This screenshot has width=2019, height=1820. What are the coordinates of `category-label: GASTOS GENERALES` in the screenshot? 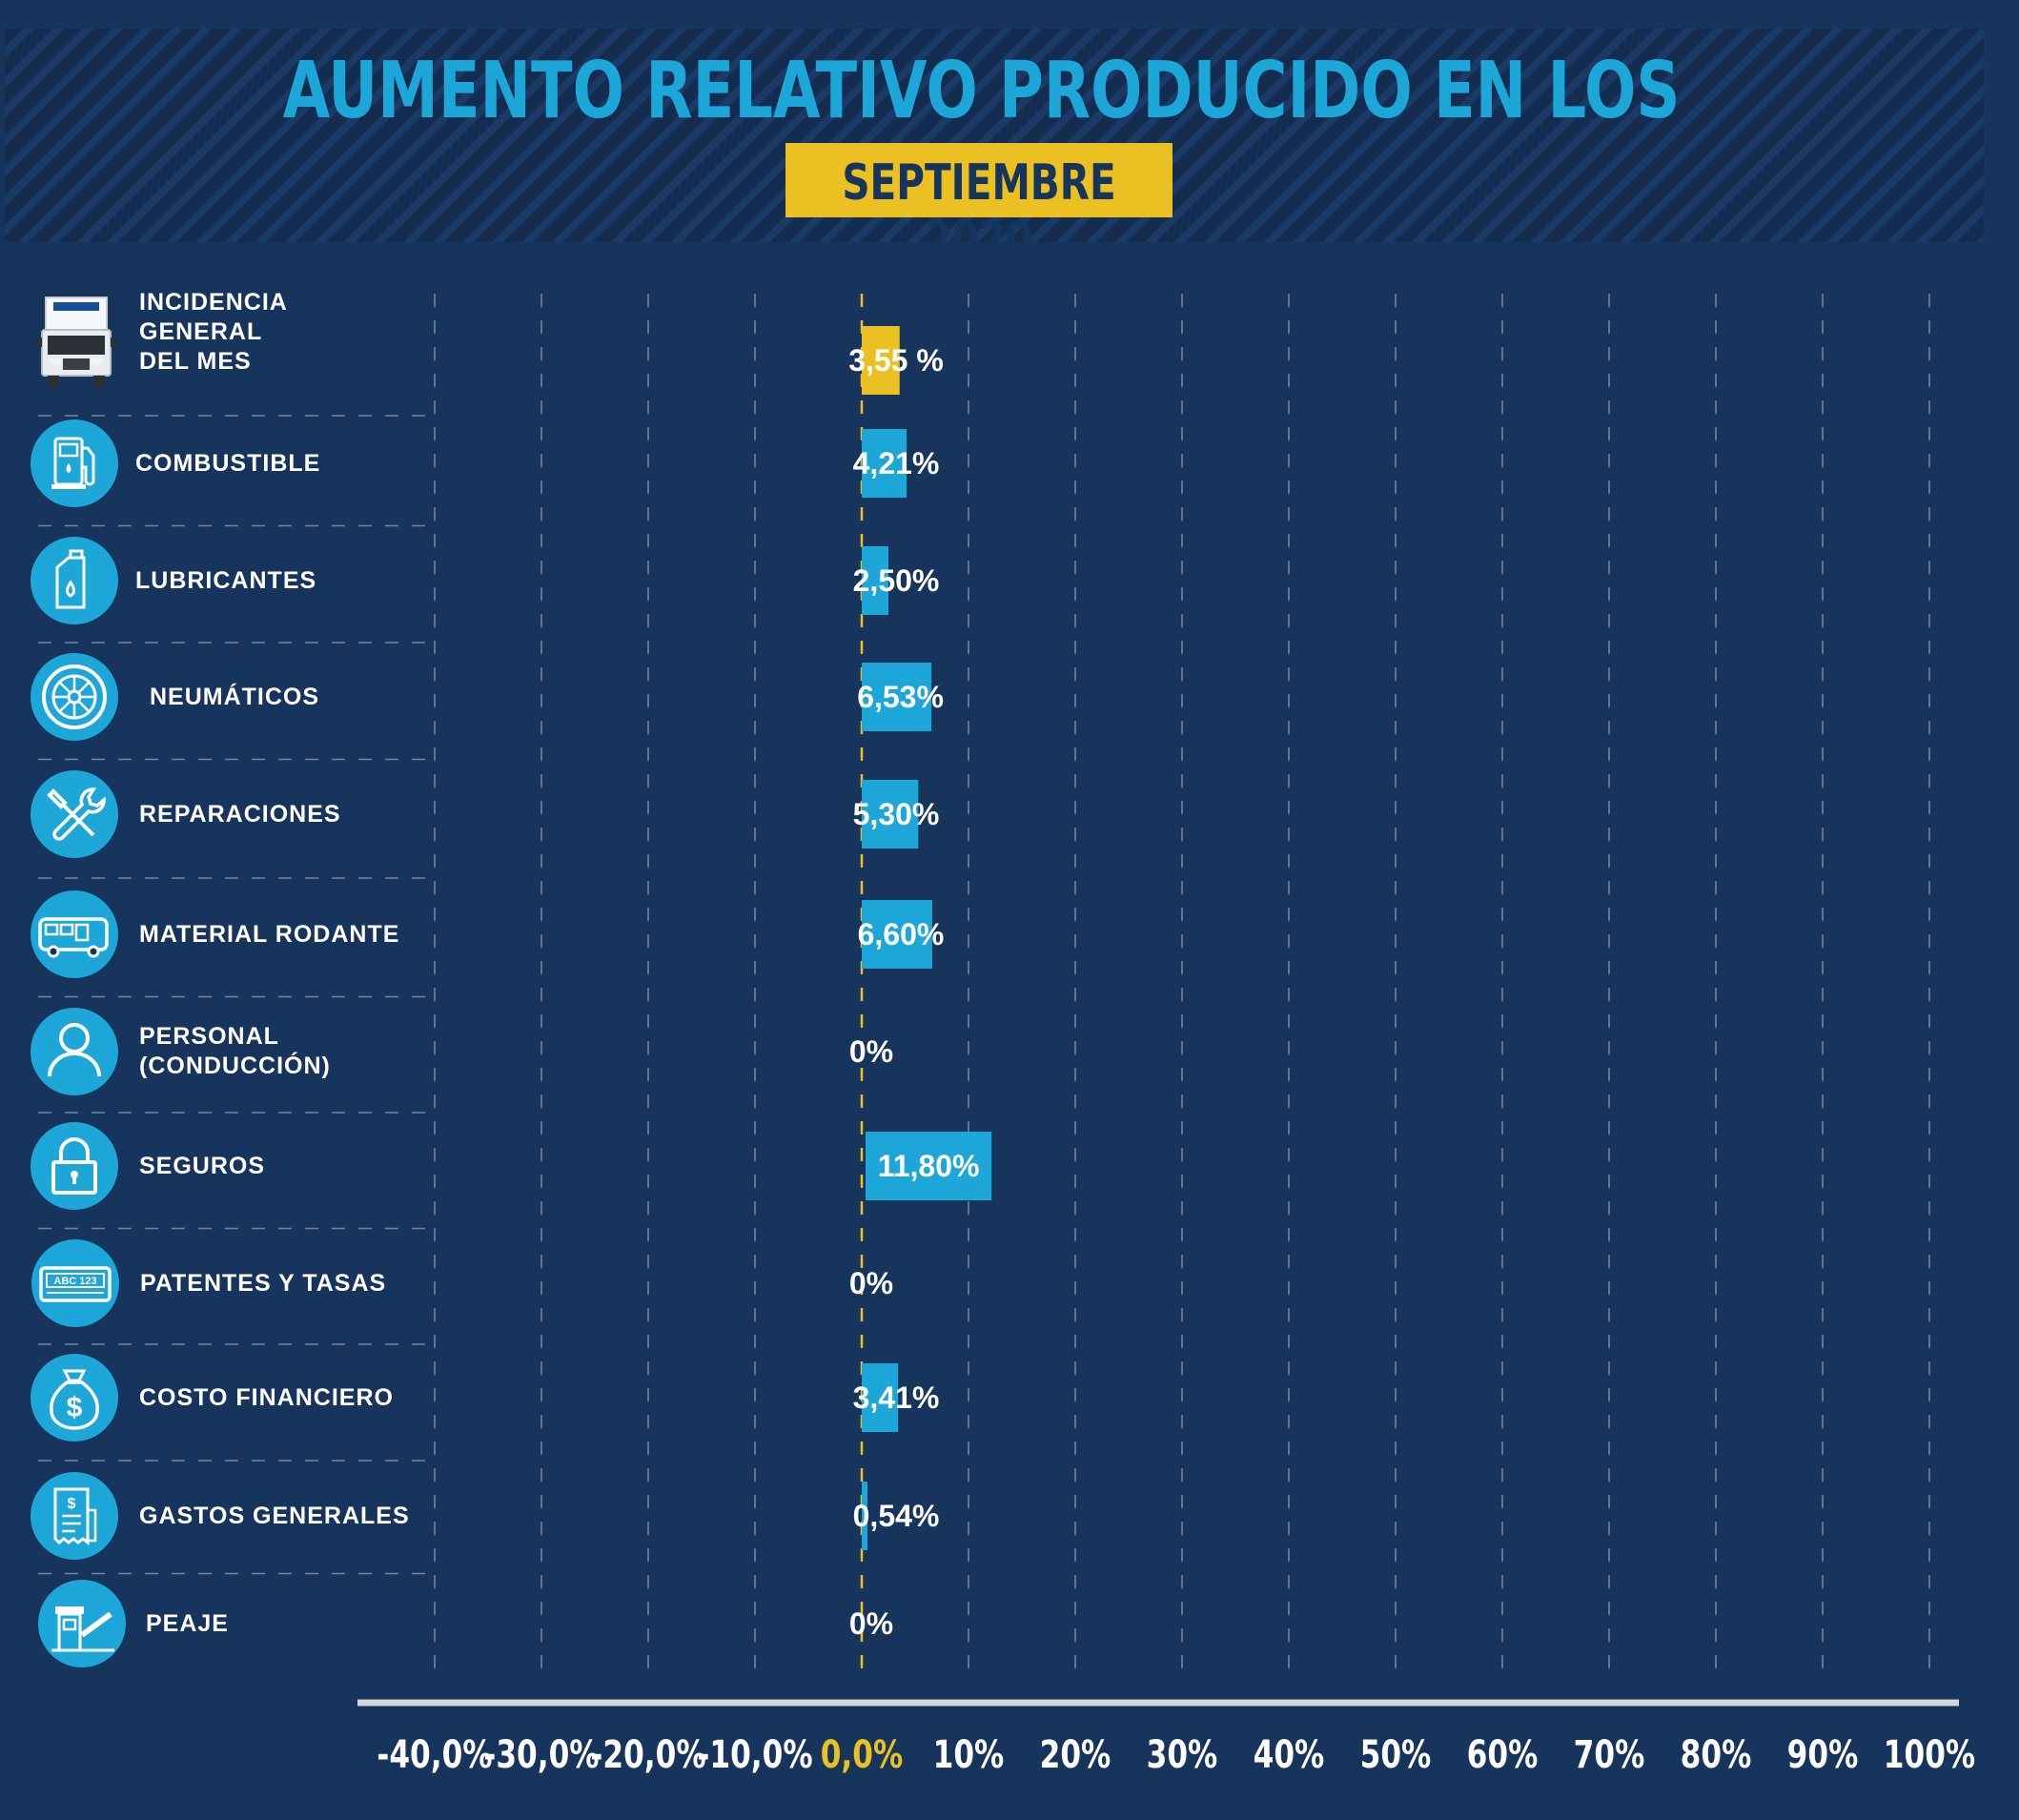 It's located at (274, 1516).